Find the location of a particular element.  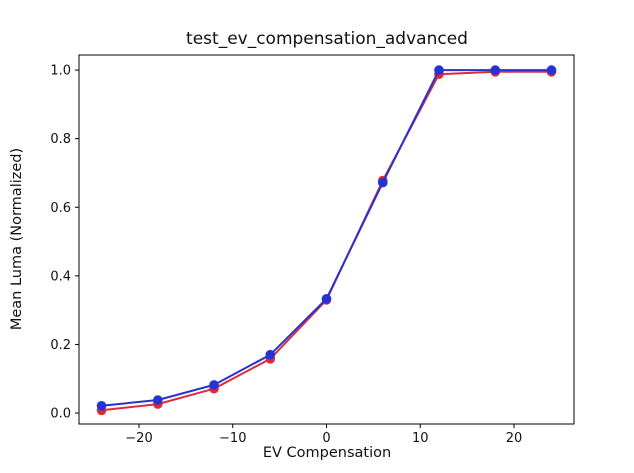

x-tick-label: 0 is located at coordinates (326, 438).